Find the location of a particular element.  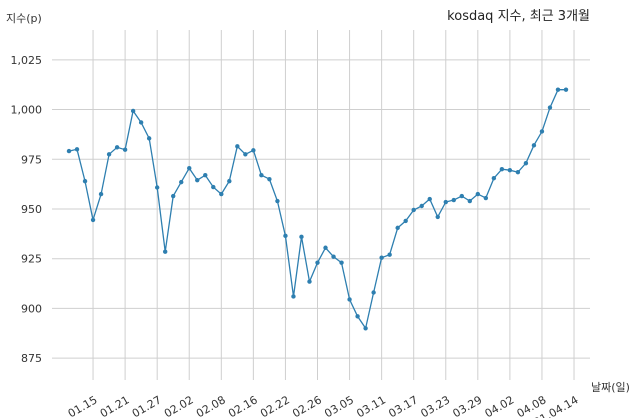

y-axis-label: 지수(p) is located at coordinates (24, 18).